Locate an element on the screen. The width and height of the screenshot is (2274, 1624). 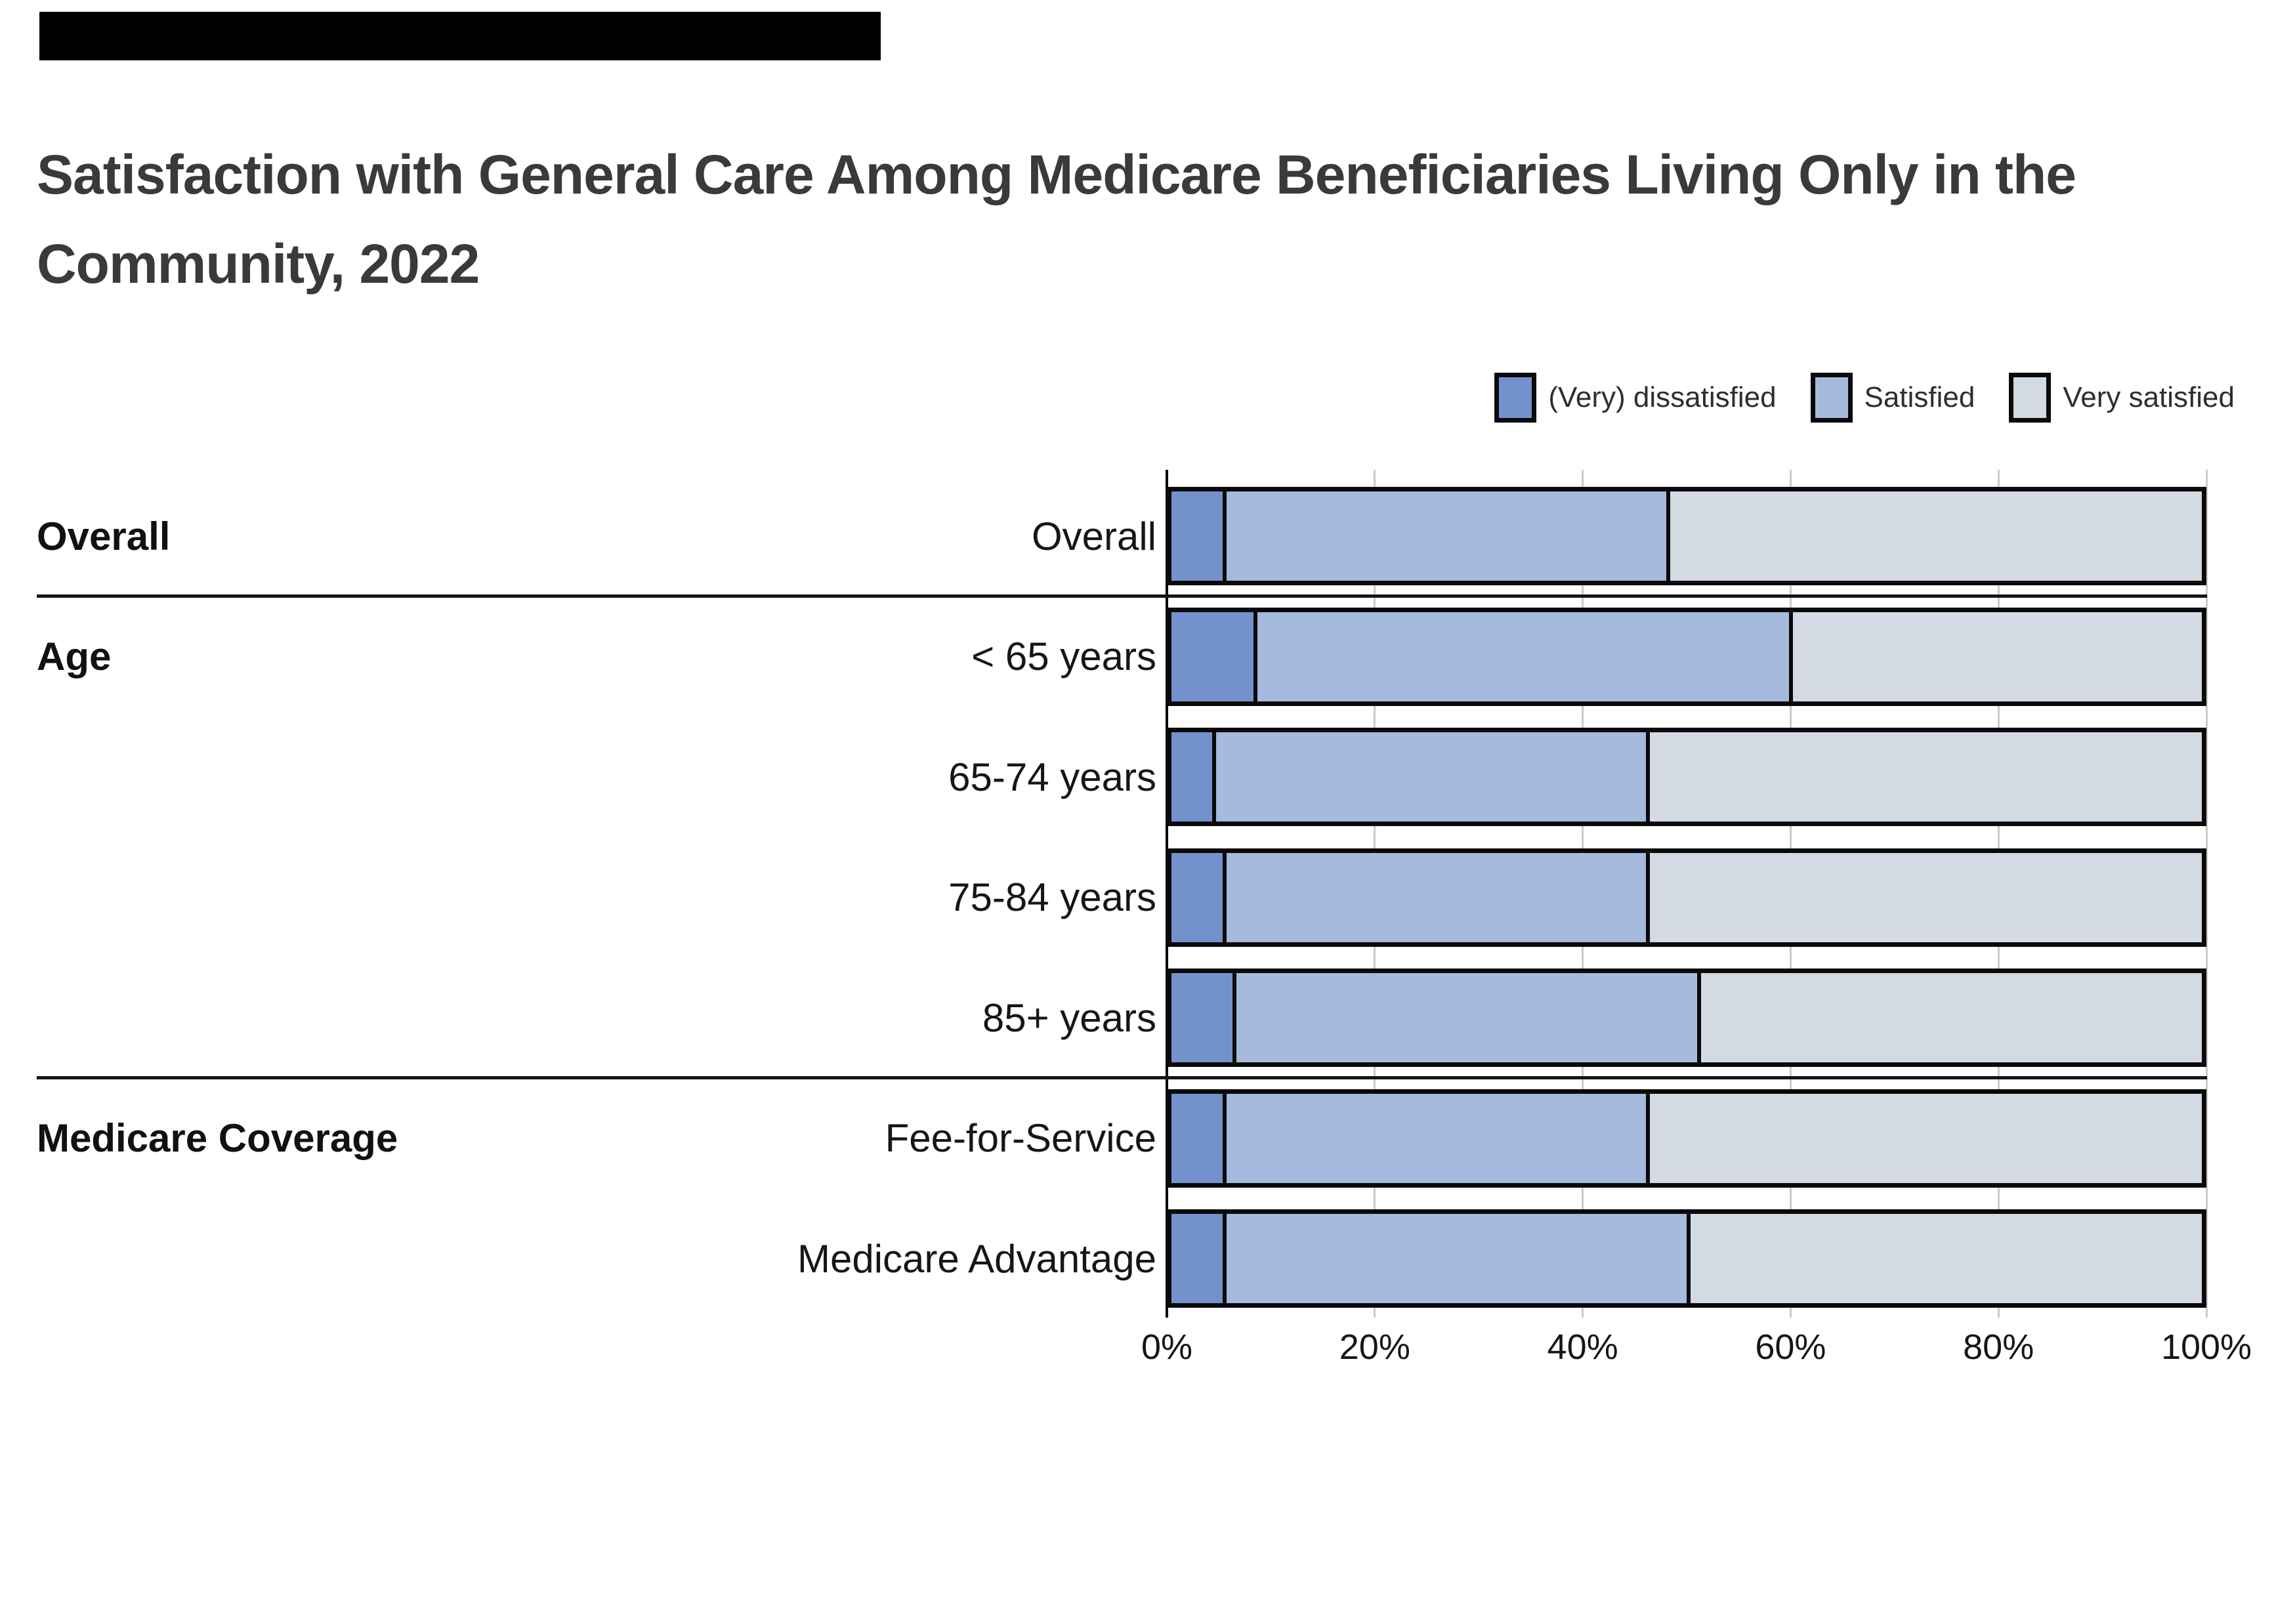
legend-item-3: Very satisfied is located at coordinates (2122, 398).